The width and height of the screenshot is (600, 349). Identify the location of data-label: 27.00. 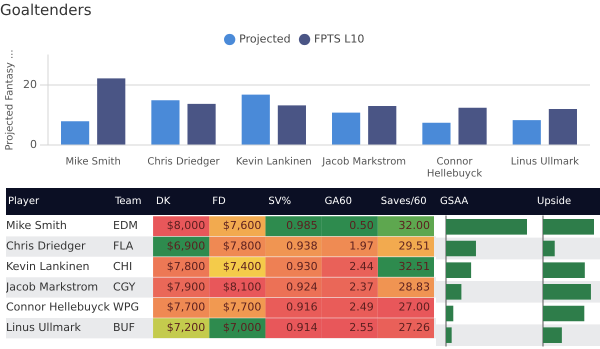
(414, 307).